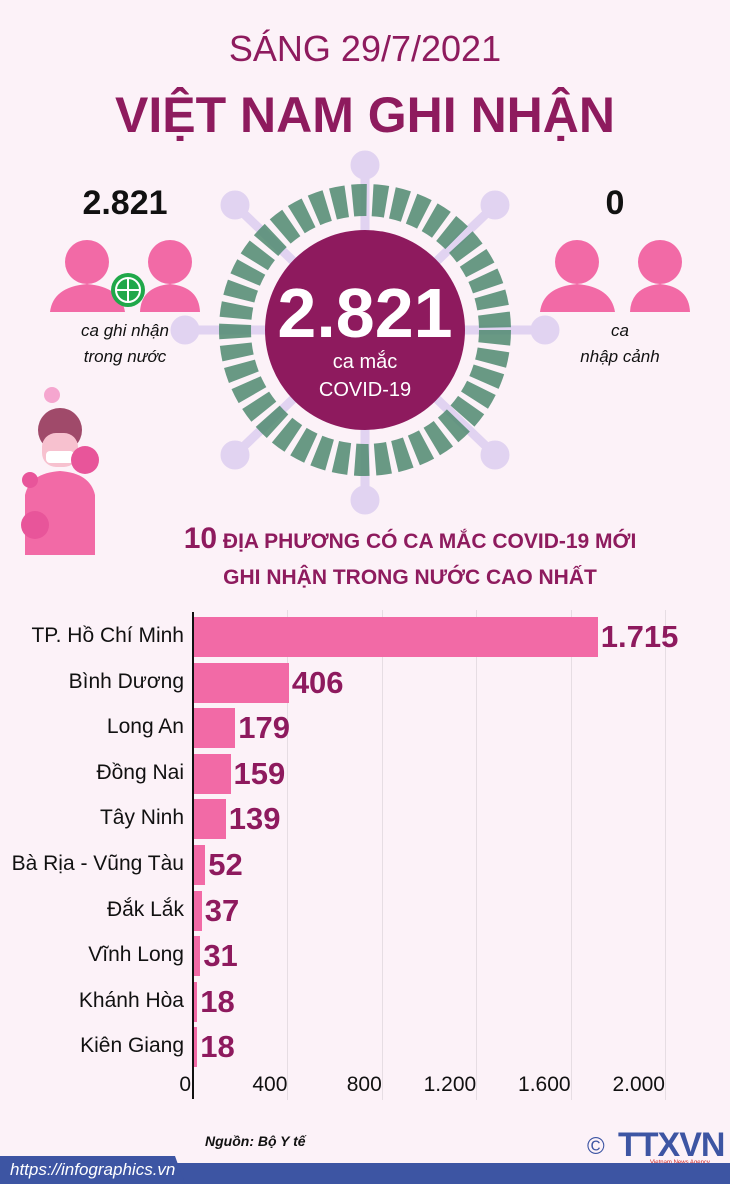 The height and width of the screenshot is (1184, 730). What do you see at coordinates (259, 773) in the screenshot?
I see `value-label: 159` at bounding box center [259, 773].